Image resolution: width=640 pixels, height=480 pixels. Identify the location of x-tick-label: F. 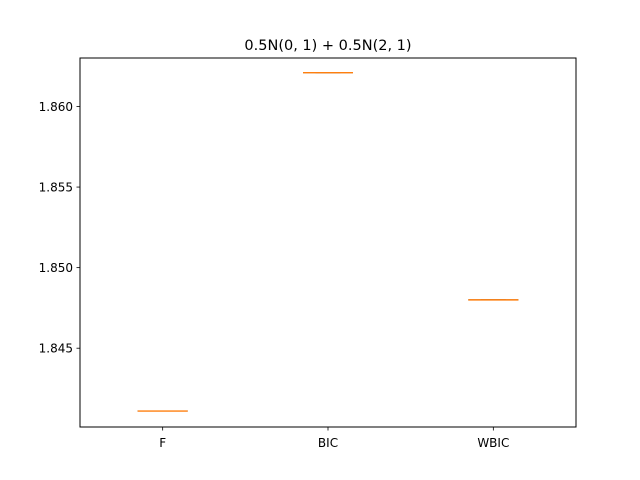
(162, 443).